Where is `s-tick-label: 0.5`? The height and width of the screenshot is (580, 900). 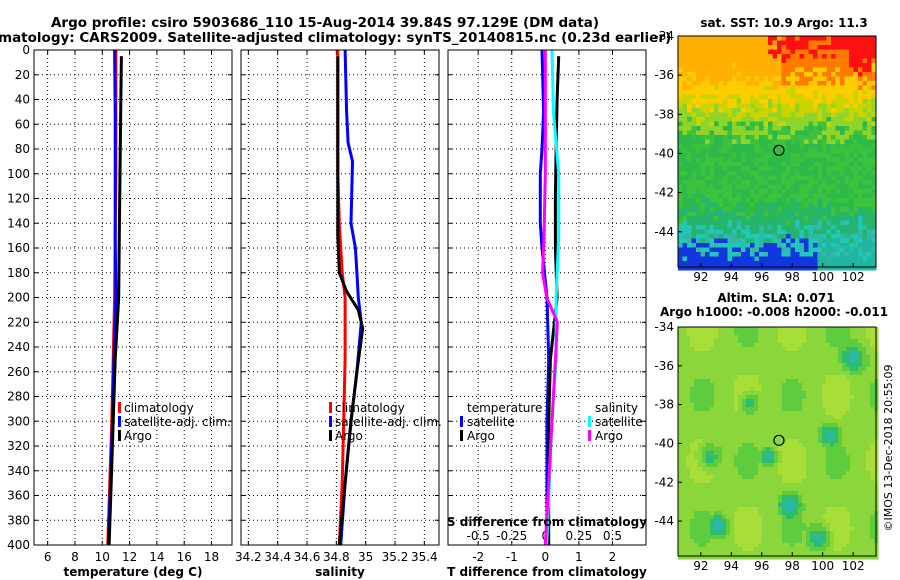 s-tick-label: 0.5 is located at coordinates (612, 536).